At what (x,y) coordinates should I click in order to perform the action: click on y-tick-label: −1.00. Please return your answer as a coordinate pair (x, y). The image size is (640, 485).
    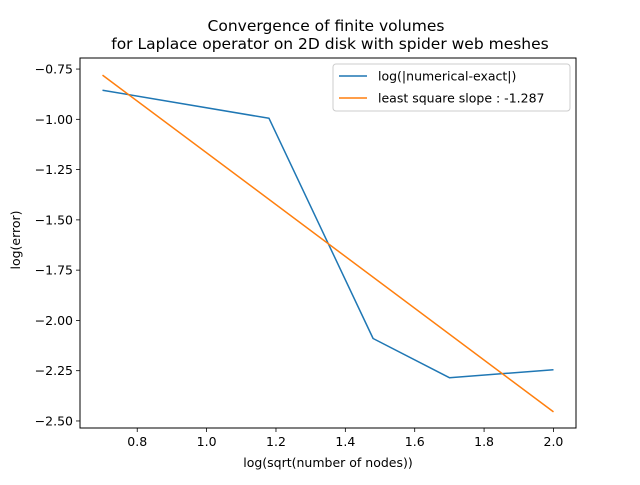
    Looking at the image, I should click on (54, 119).